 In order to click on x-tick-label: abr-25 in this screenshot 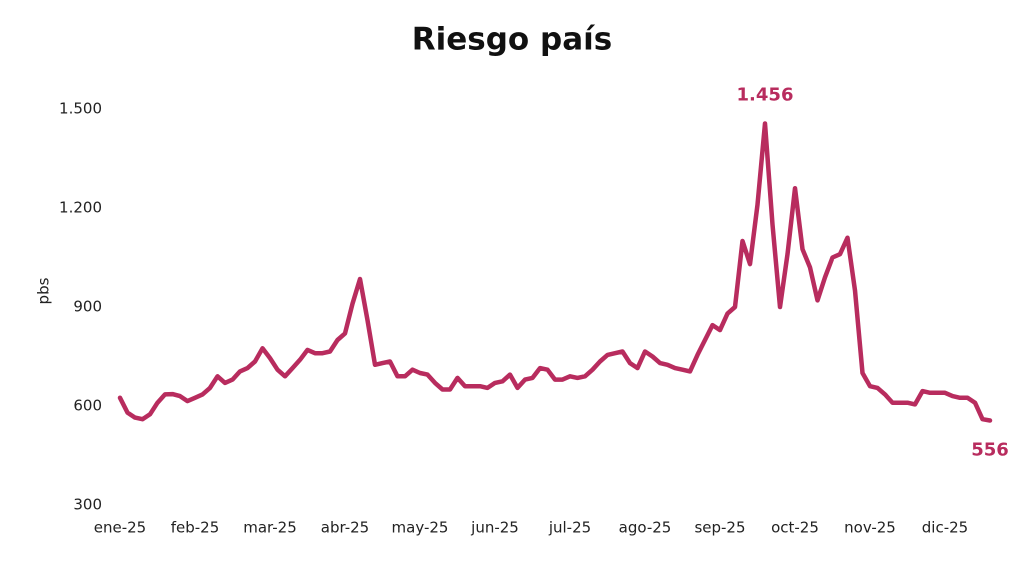, I will do `click(345, 528)`.